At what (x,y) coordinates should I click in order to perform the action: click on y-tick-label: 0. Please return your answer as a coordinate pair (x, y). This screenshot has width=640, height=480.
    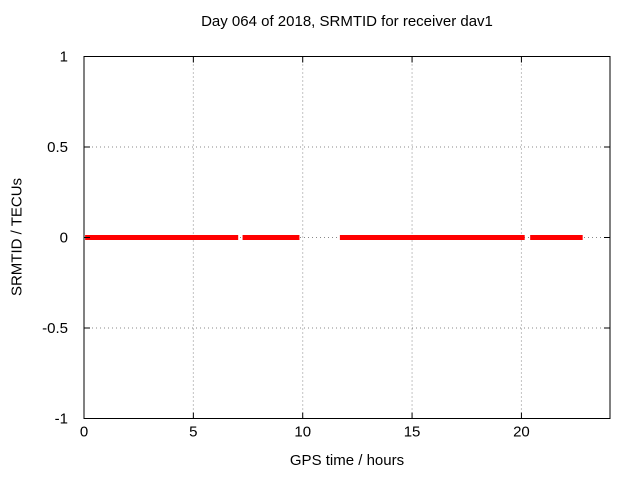
    Looking at the image, I should click on (64, 238).